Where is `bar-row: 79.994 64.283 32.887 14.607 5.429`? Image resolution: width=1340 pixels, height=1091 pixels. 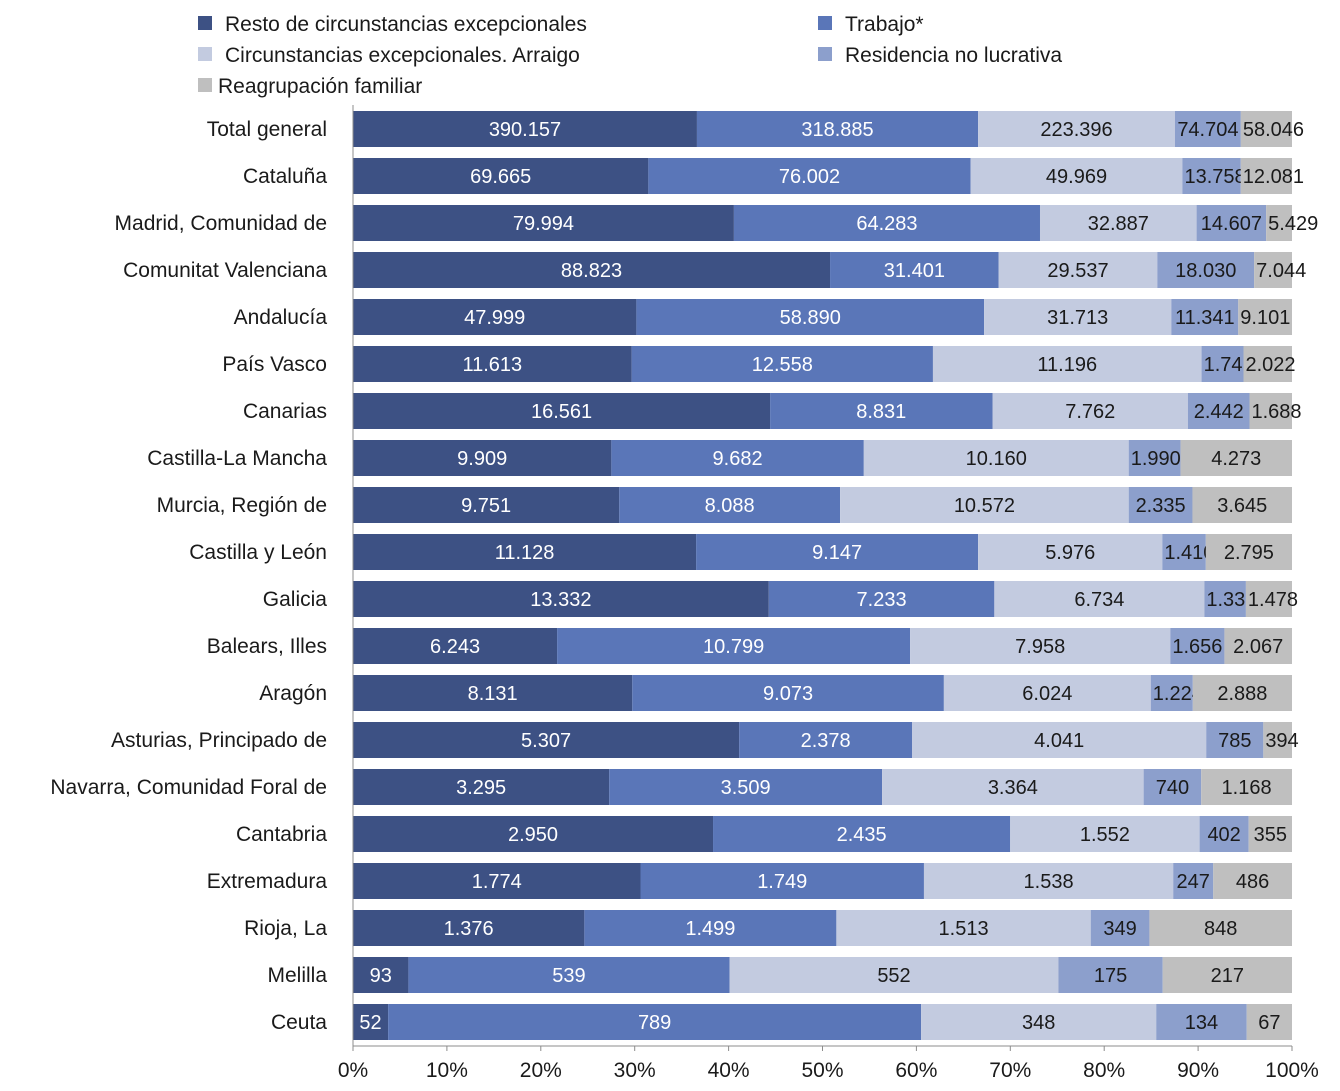
bar-row: 79.994 64.283 32.887 14.607 5.429 is located at coordinates (835, 223).